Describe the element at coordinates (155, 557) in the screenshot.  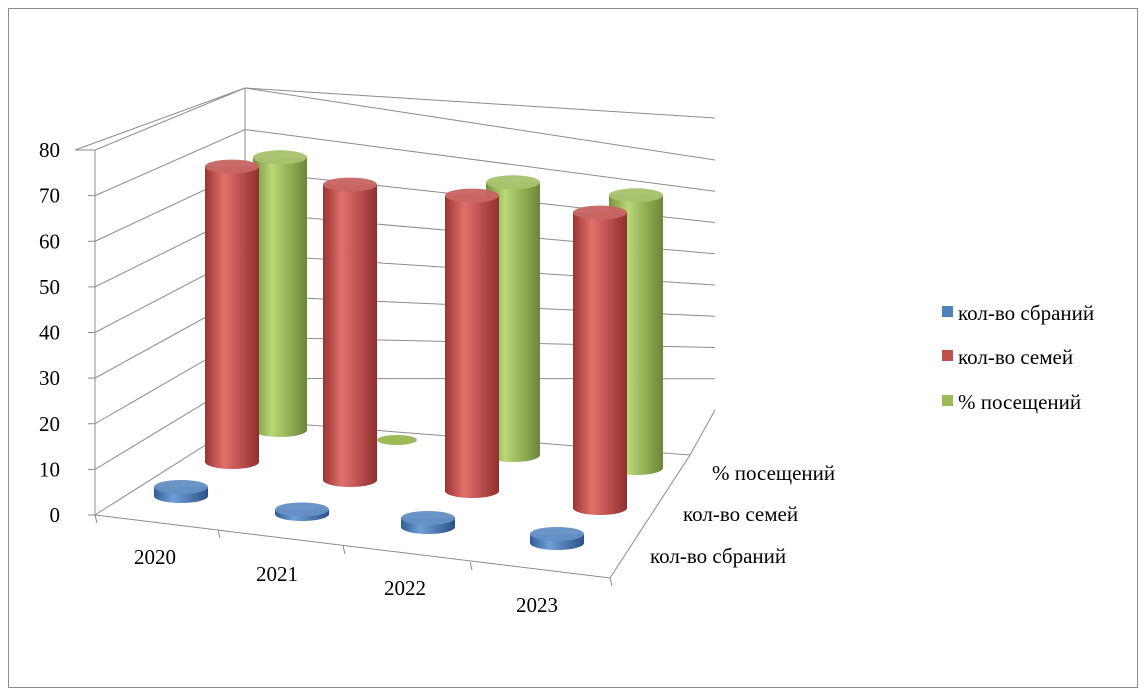
I see `category-label: 2020` at that location.